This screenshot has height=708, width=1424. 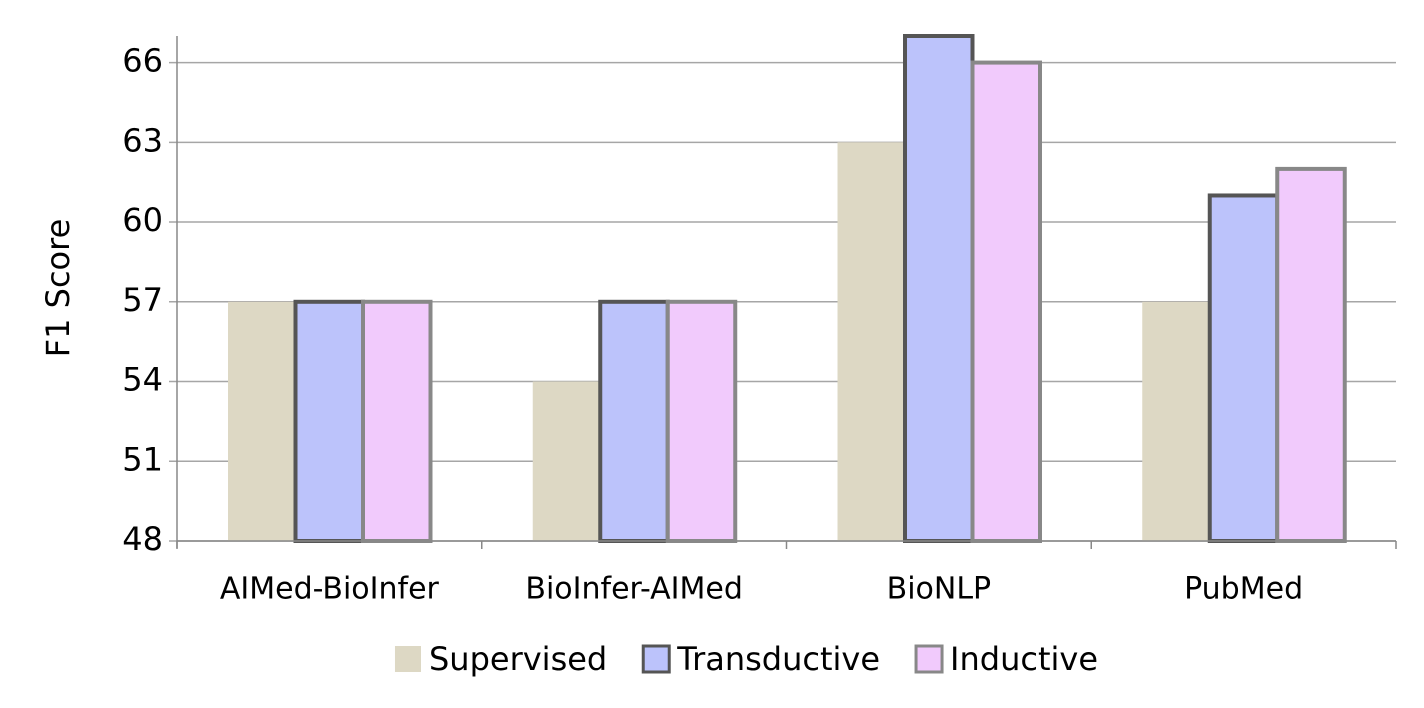 I want to click on x-tick-label: BioInfer-AIMed, so click(x=634, y=589).